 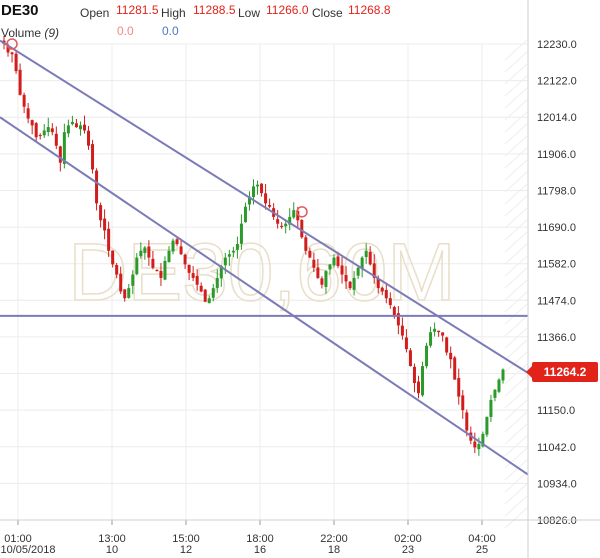 What do you see at coordinates (27, 550) in the screenshot?
I see `x-tick-date: 10/05/2018` at bounding box center [27, 550].